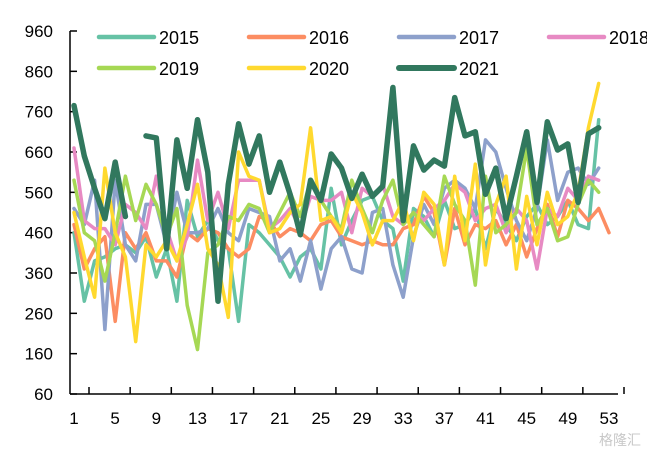 The width and height of the screenshot is (647, 454). What do you see at coordinates (596, 38) in the screenshot?
I see `legend-item-2018: 2018` at bounding box center [596, 38].